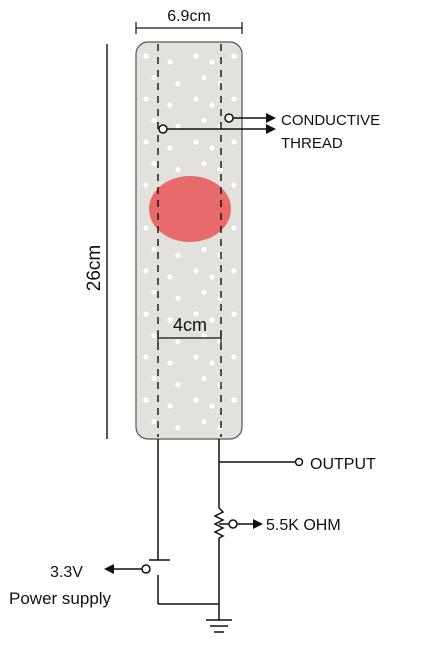 The width and height of the screenshot is (422, 659). Describe the element at coordinates (299, 462) in the screenshot. I see `output-terminal` at that location.